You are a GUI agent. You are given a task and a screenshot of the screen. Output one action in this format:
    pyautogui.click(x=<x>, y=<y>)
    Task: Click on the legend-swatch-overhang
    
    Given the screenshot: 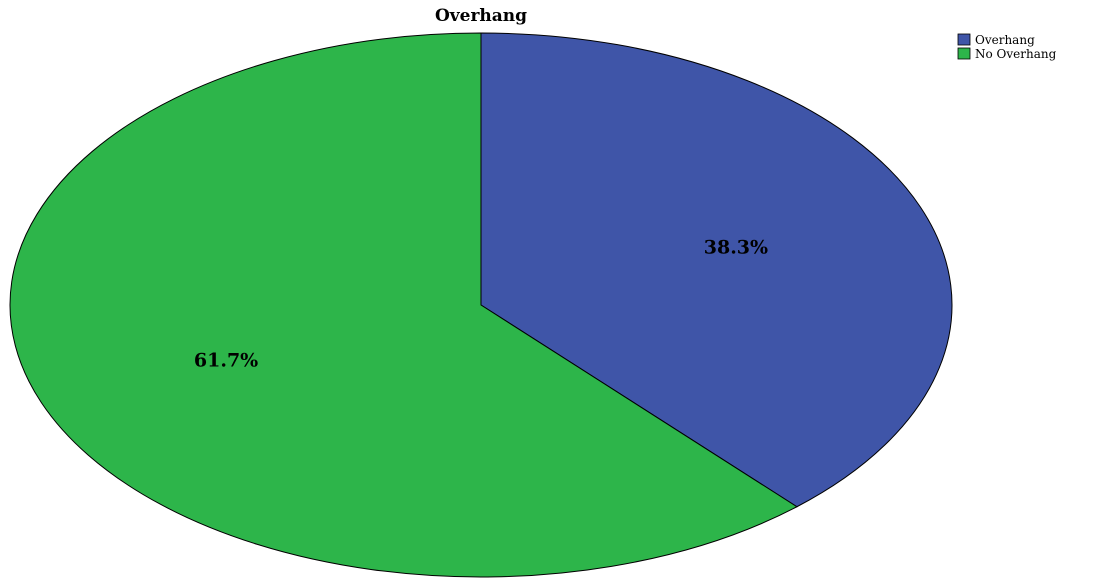 What is the action you would take?
    pyautogui.click(x=964, y=39)
    